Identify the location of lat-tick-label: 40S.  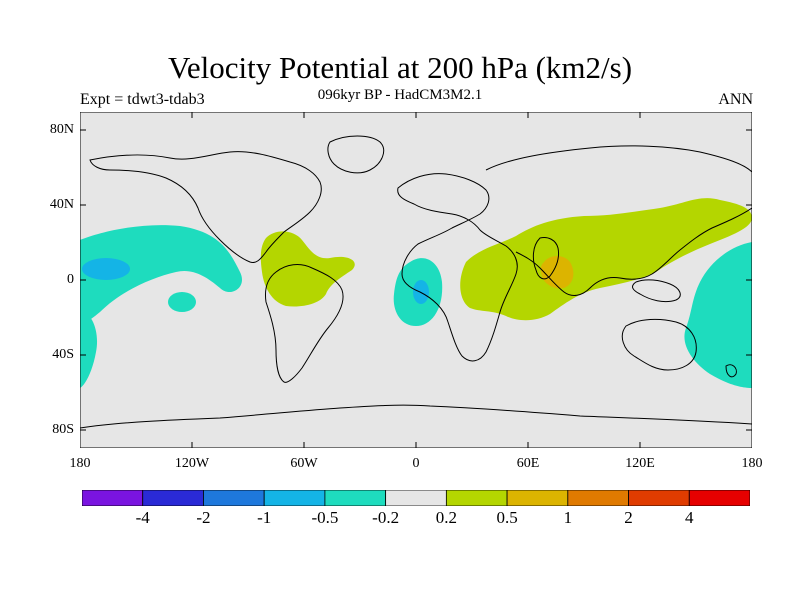
(63, 354).